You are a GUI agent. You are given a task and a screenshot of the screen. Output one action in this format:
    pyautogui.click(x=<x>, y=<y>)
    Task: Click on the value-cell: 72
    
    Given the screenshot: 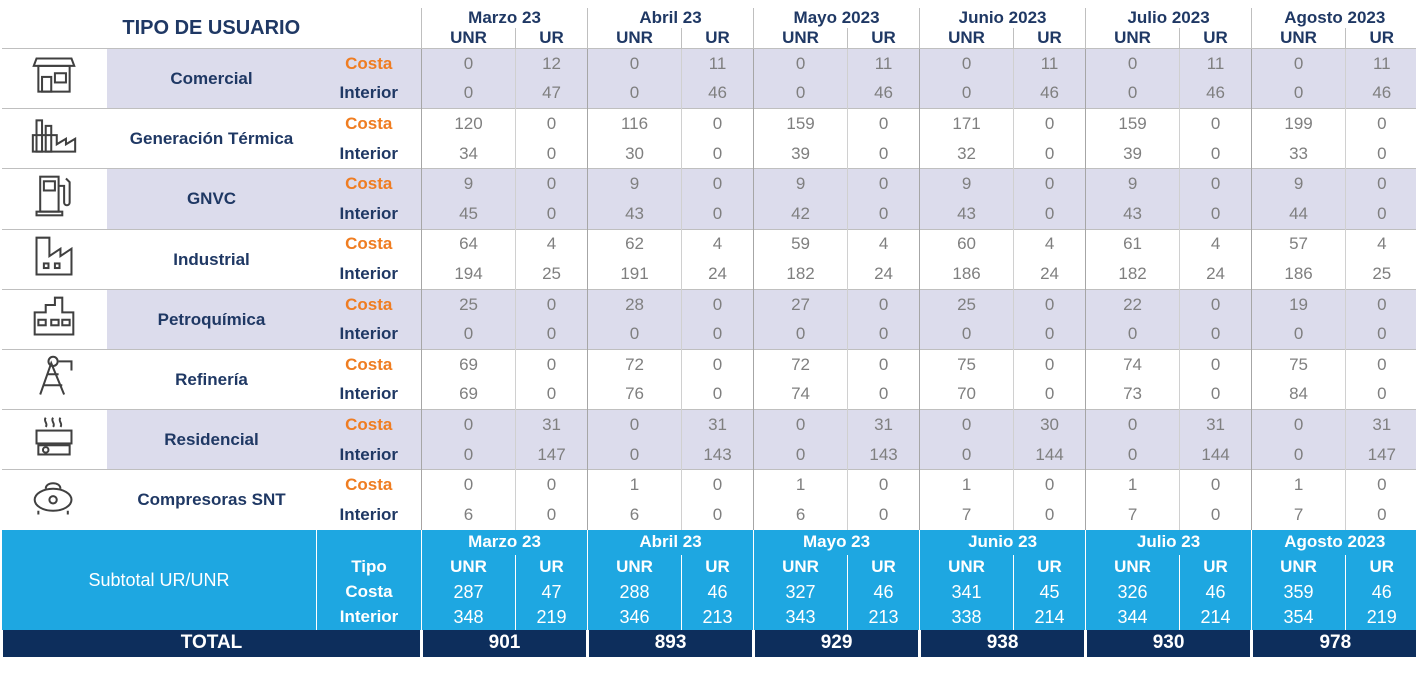 What is the action you would take?
    pyautogui.click(x=800, y=364)
    